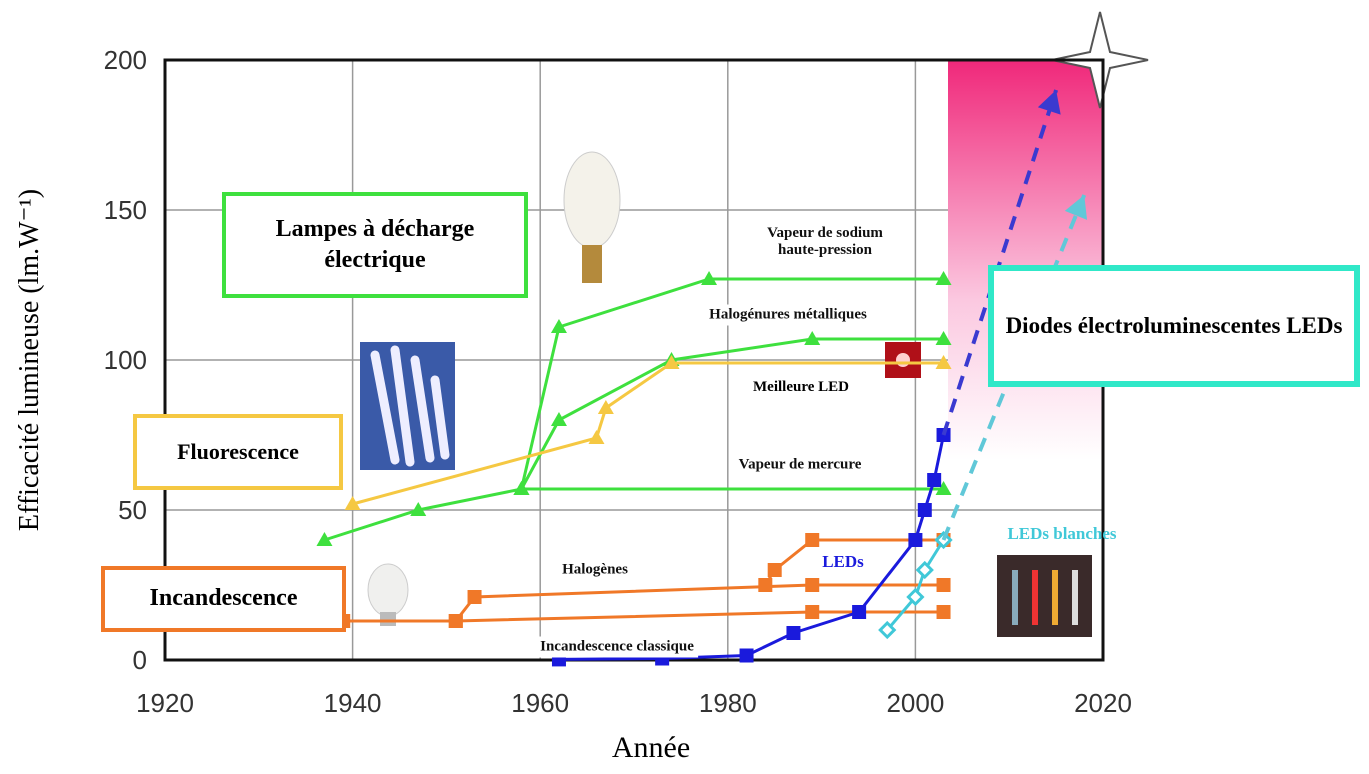 The height and width of the screenshot is (774, 1369). Describe the element at coordinates (915, 703) in the screenshot. I see `x-tick-label: 2000` at that location.